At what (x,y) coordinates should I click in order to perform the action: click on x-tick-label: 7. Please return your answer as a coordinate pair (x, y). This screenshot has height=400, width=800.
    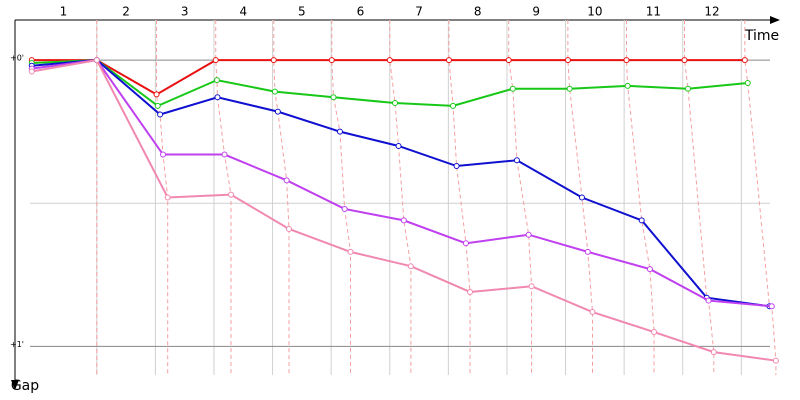
    Looking at the image, I should click on (419, 12).